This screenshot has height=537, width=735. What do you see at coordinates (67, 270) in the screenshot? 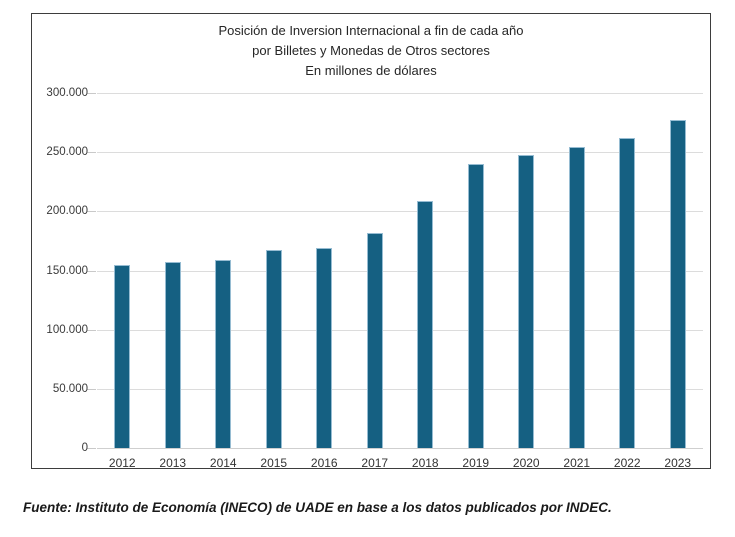
I see `y-axis-tick-label: 150.000` at bounding box center [67, 270].